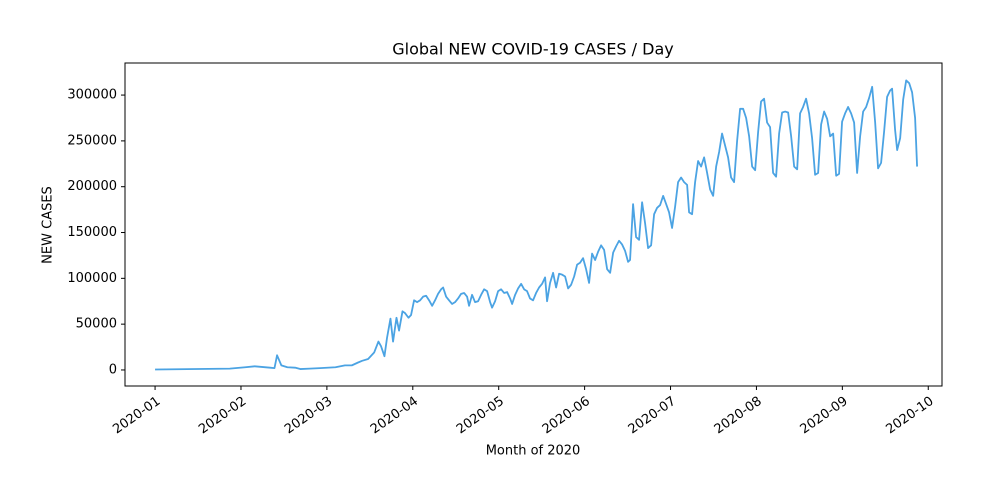  What do you see at coordinates (92, 95) in the screenshot?
I see `y-tick-label: 300000` at bounding box center [92, 95].